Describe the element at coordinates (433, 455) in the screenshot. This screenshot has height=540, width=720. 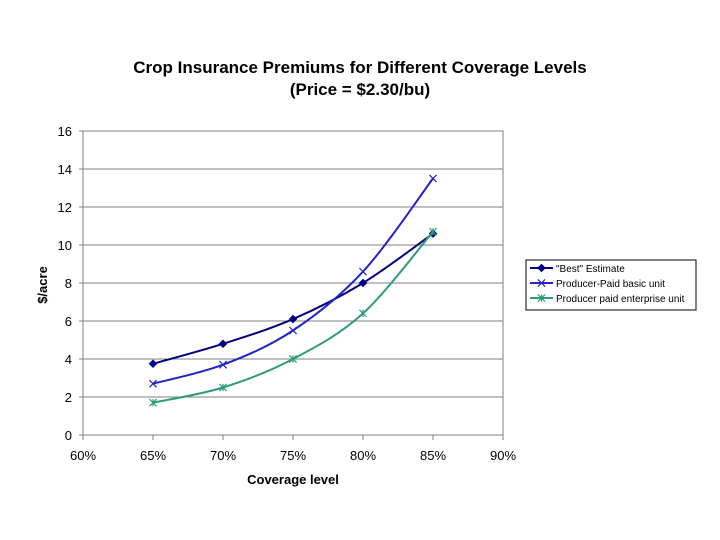
I see `x-tick-label: 85%` at that location.